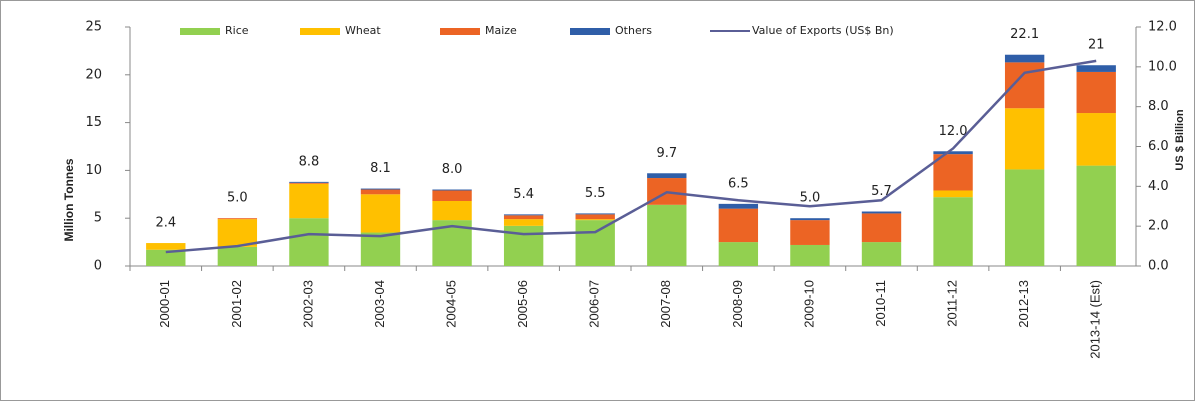 The width and height of the screenshot is (1195, 401). I want to click on y-tick-label: 10, so click(93, 170).